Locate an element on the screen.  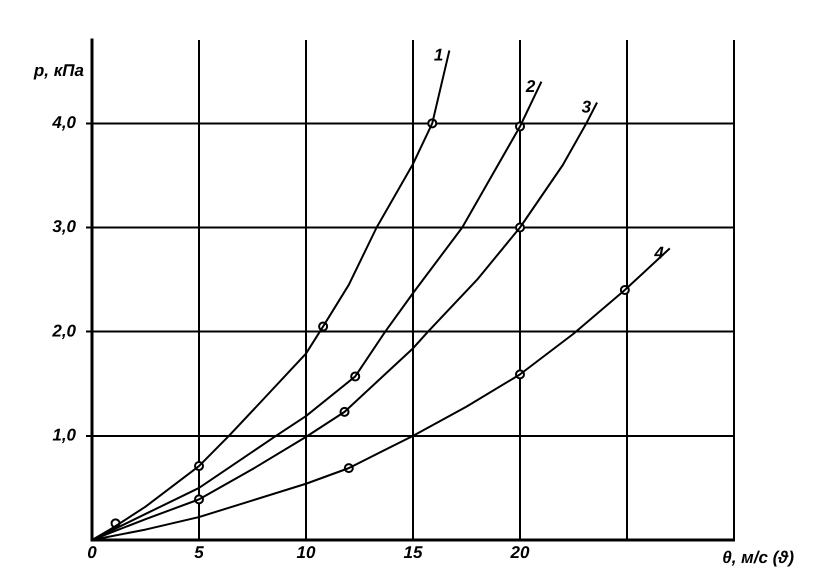
series-label: 2 is located at coordinates (530, 86).